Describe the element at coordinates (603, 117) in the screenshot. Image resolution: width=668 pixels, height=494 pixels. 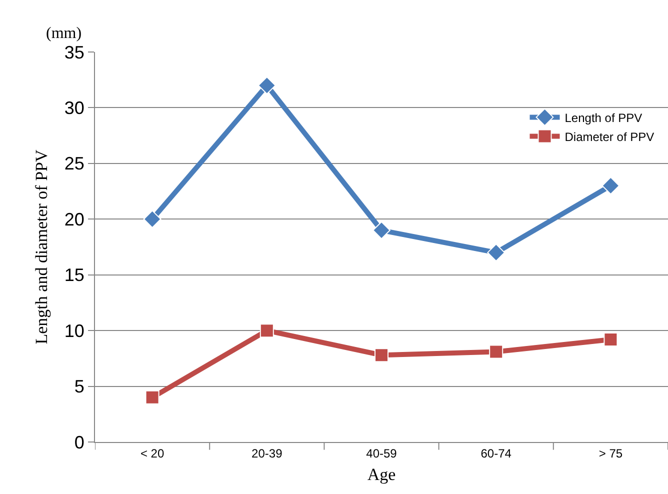
I see `legend-label: Length of PPV` at that location.